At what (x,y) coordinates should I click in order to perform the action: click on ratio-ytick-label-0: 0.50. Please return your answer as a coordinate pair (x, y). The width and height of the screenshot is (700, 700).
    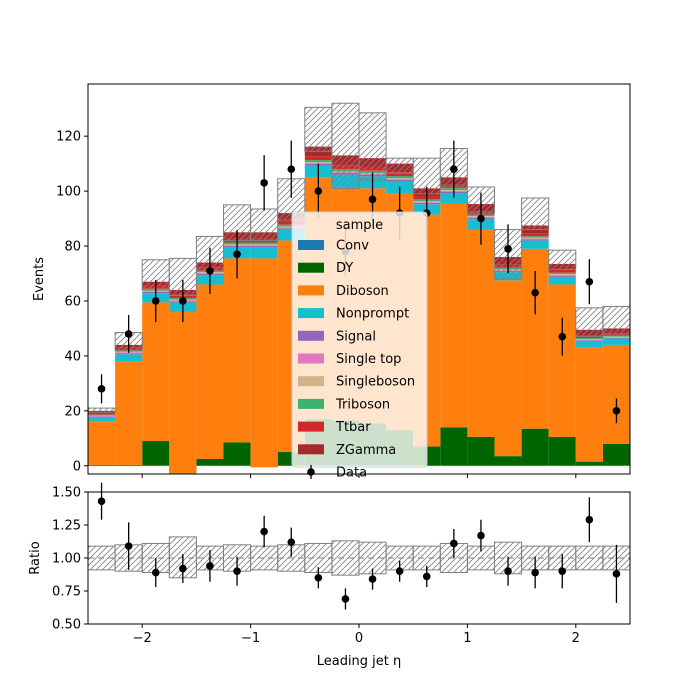
    Looking at the image, I should click on (66, 625).